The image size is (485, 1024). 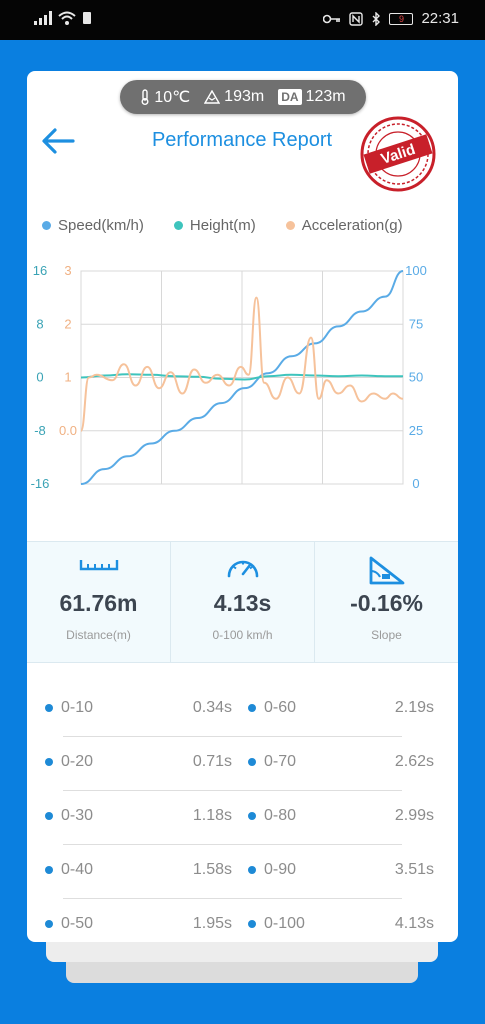 I want to click on status-bar: 9 22:31, so click(x=242, y=20).